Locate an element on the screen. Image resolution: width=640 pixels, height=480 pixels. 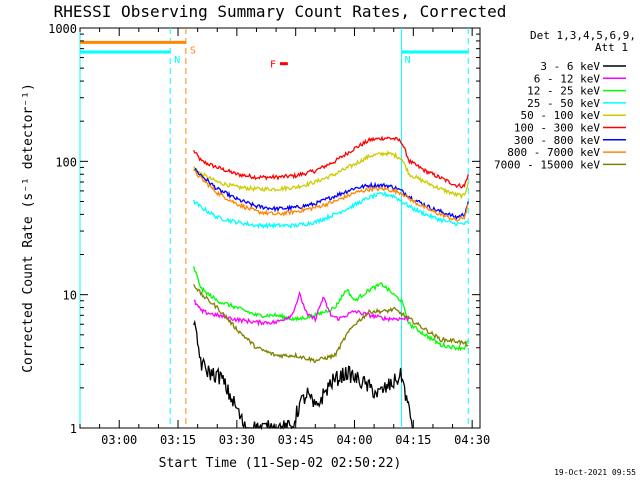
legend-label-7: 800 - 7000 keV is located at coordinates (553, 152).